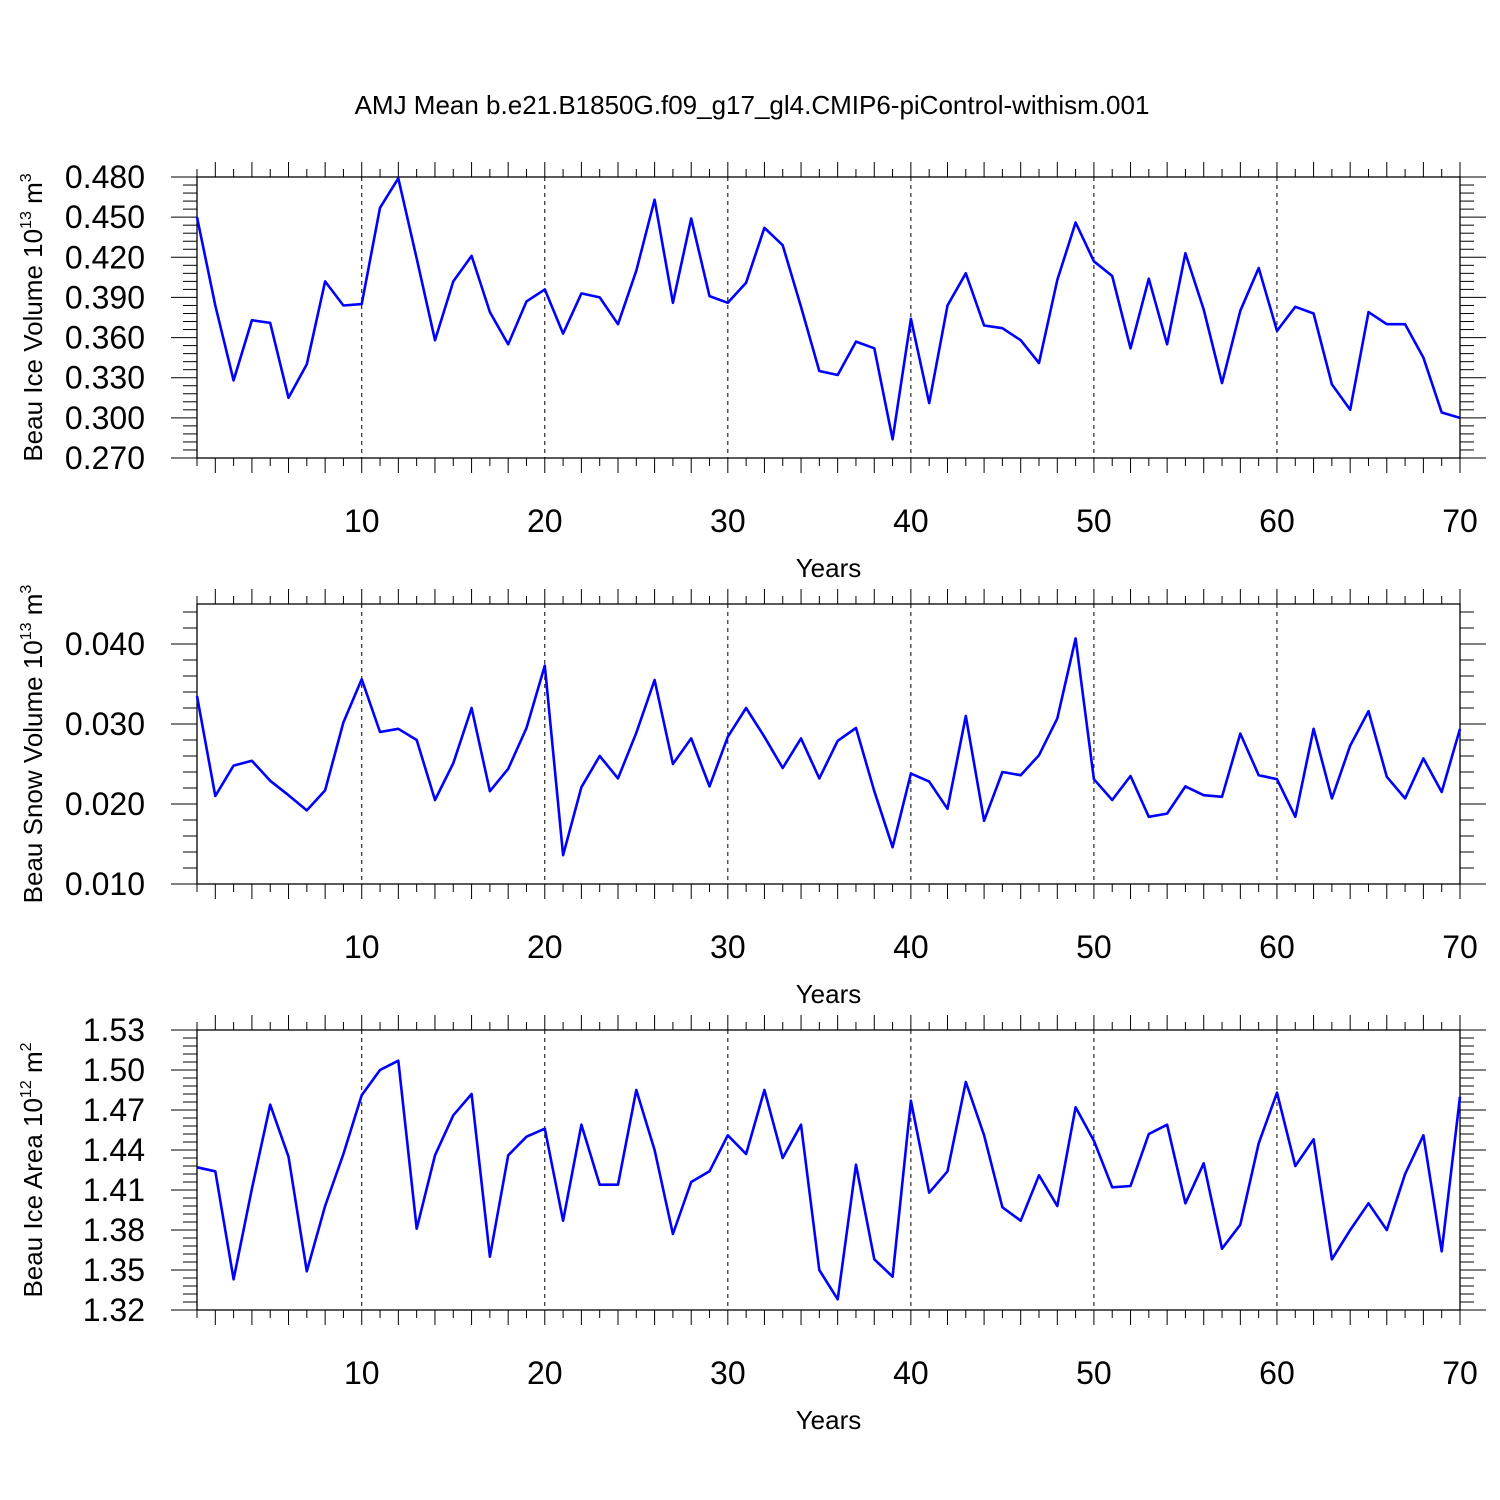 Image resolution: width=1500 pixels, height=1500 pixels. Describe the element at coordinates (114, 1270) in the screenshot. I see `y-tick-label: 1.35` at that location.